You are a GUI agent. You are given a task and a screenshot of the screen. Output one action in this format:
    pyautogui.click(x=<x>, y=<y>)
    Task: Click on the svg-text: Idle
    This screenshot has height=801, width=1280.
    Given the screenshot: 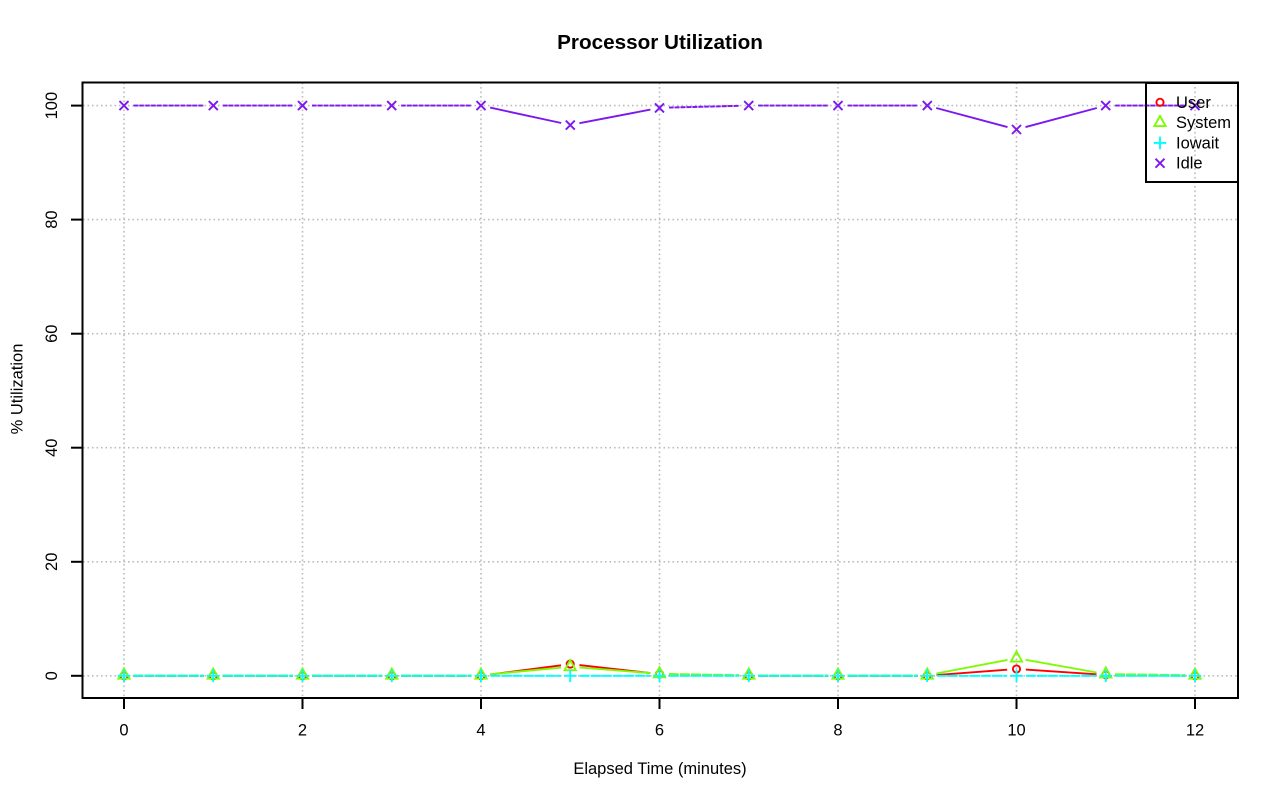 What is the action you would take?
    pyautogui.click(x=1189, y=164)
    